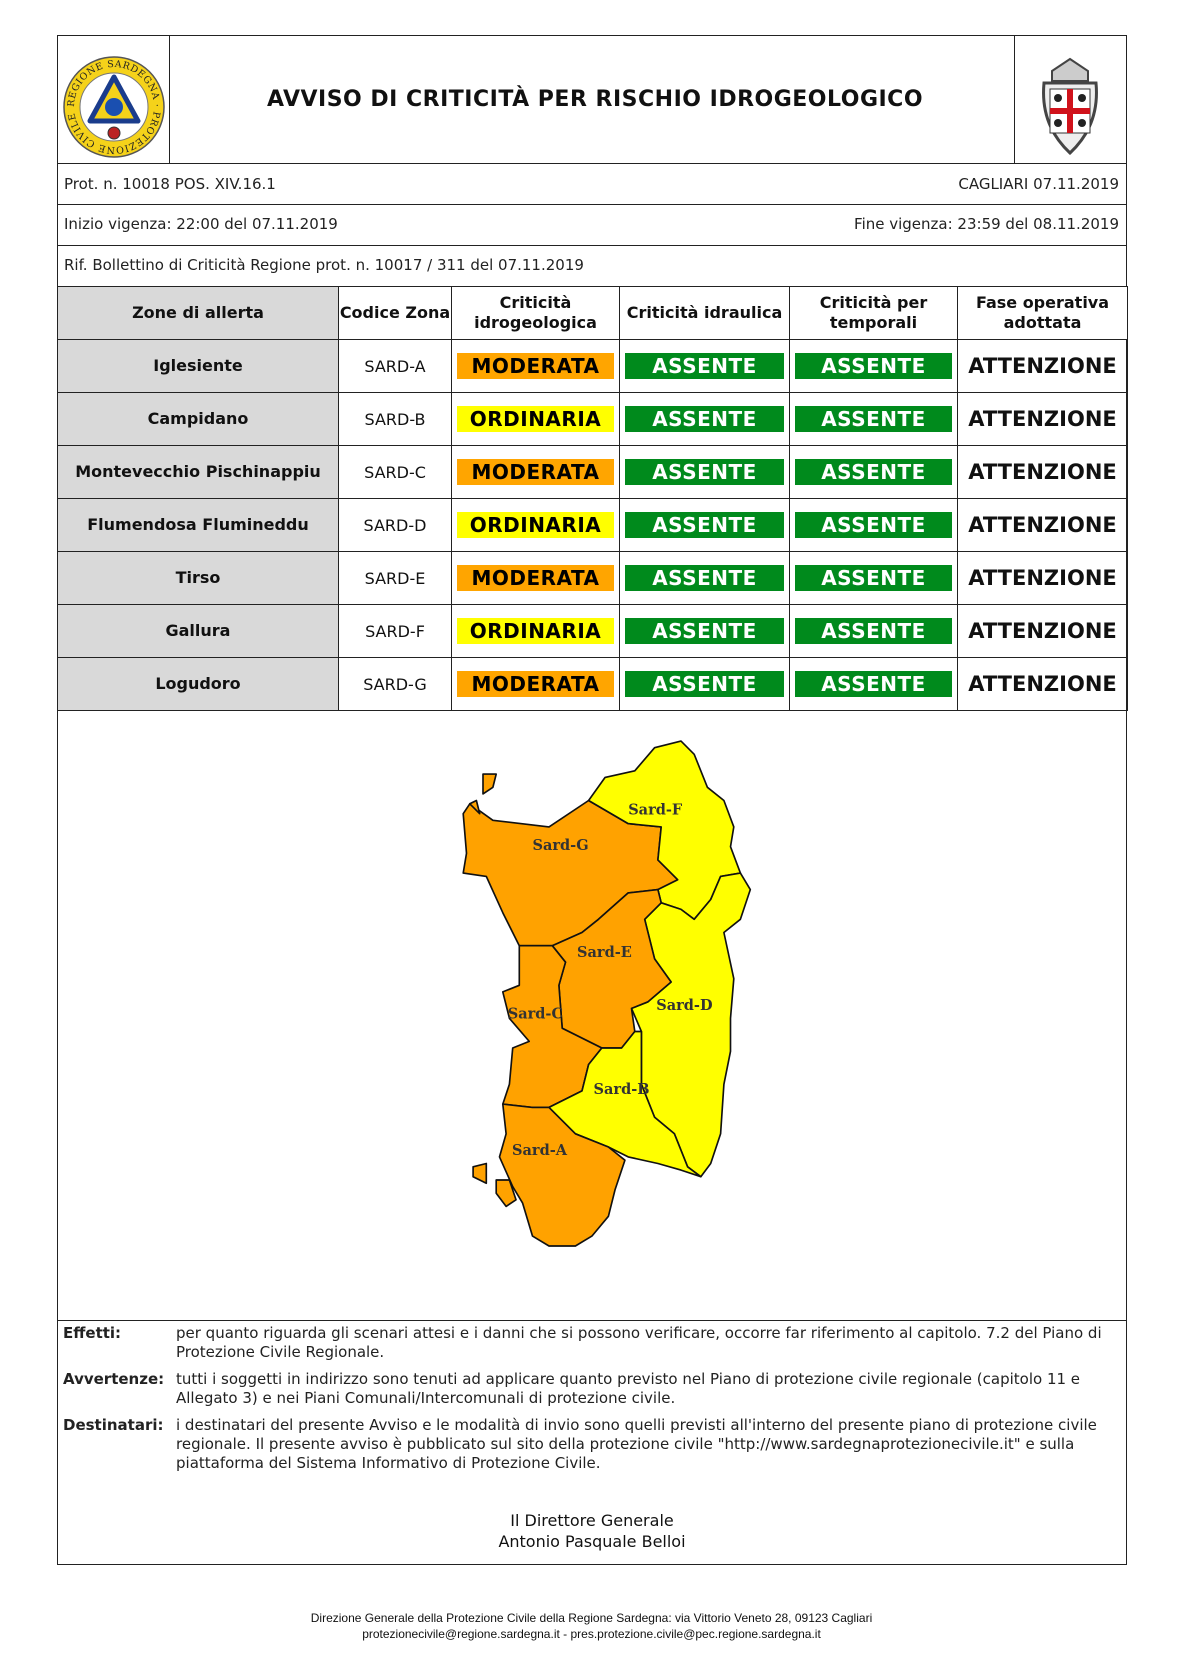 The width and height of the screenshot is (1183, 1673). Describe the element at coordinates (198, 577) in the screenshot. I see `zone-name-text: Tirso` at that location.